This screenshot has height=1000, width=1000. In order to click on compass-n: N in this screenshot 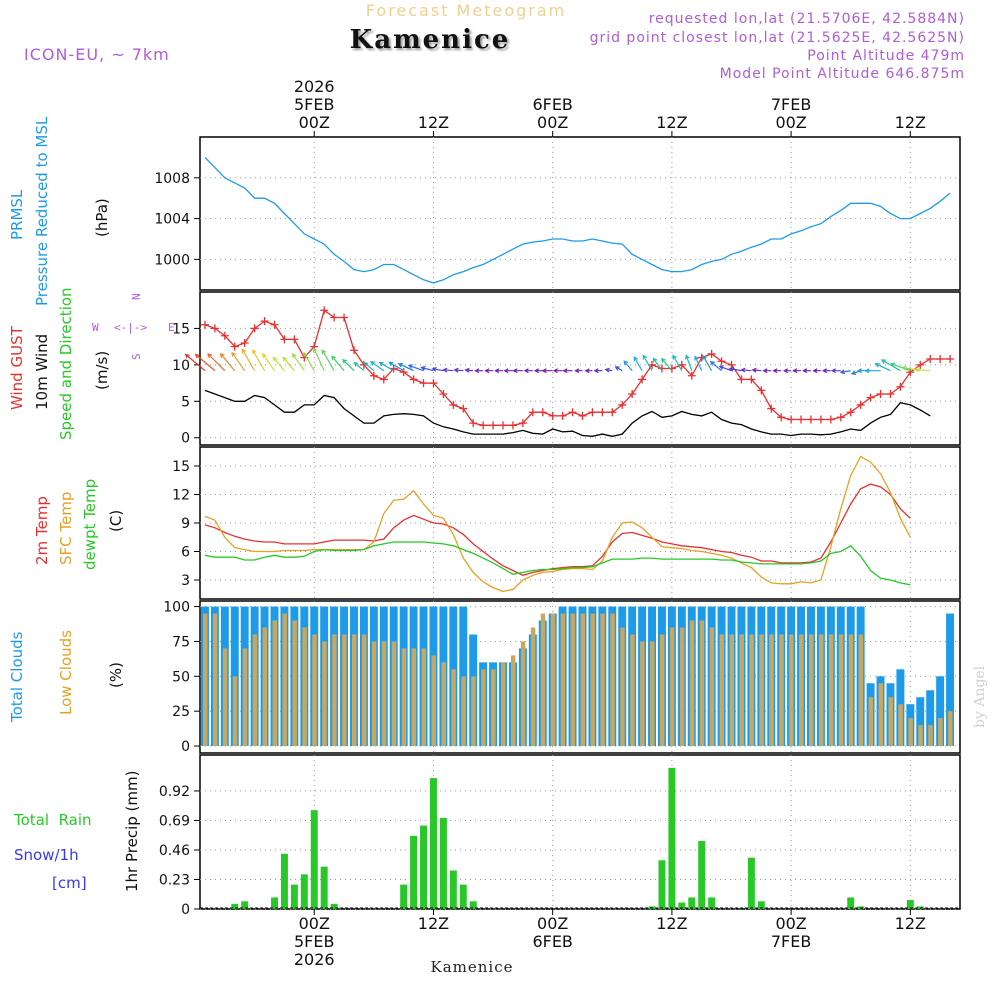, I will do `click(136, 296)`.